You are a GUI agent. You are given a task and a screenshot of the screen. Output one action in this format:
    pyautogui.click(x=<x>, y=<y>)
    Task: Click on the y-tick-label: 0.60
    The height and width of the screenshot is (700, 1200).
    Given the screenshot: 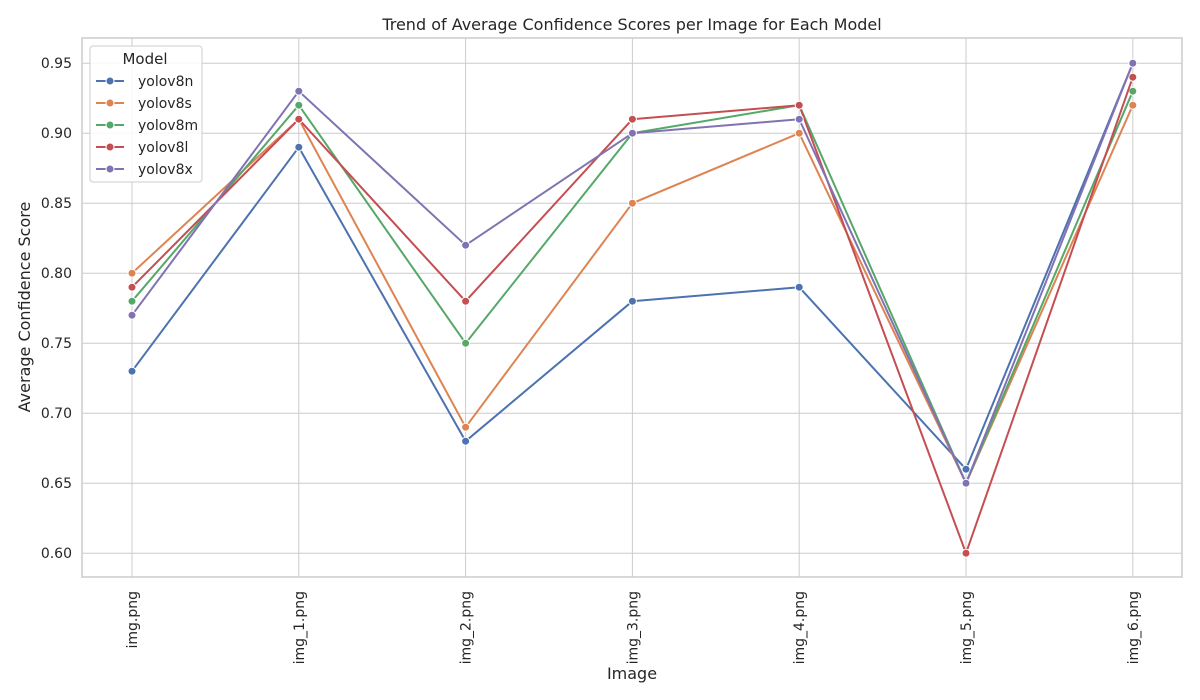 What is the action you would take?
    pyautogui.click(x=56, y=554)
    